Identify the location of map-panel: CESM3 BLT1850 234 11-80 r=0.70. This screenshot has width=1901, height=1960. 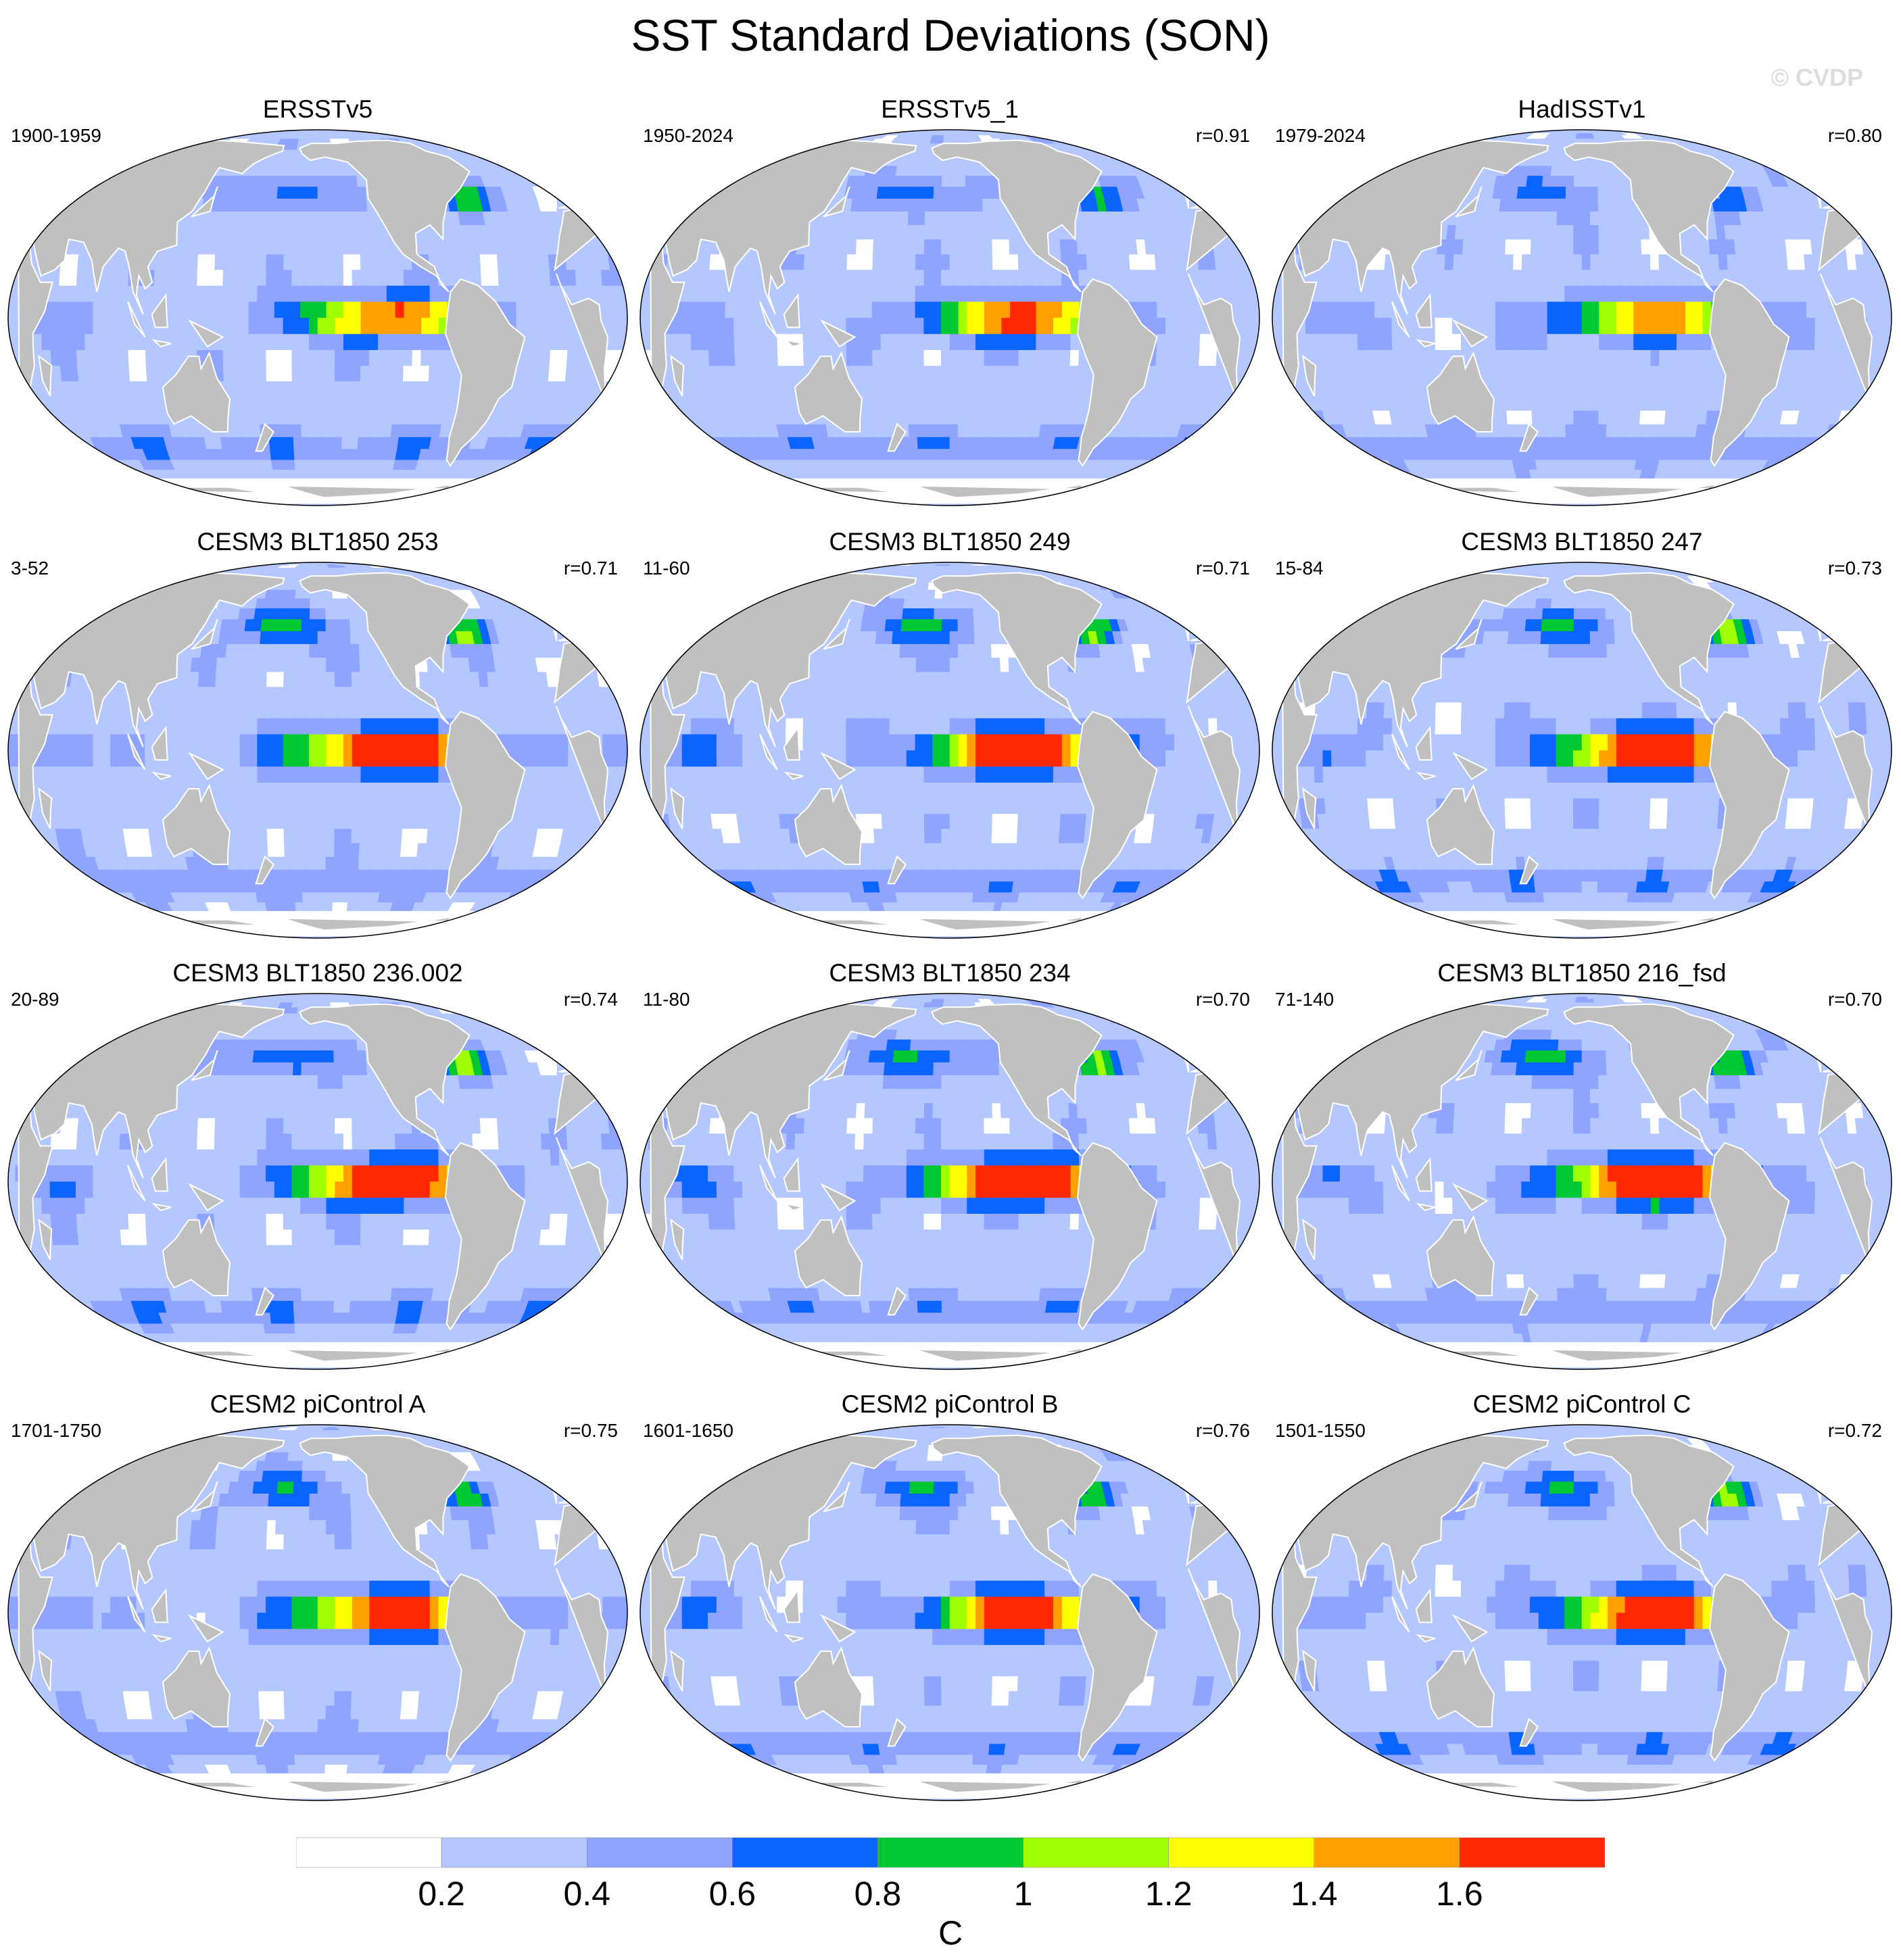
(950, 1164).